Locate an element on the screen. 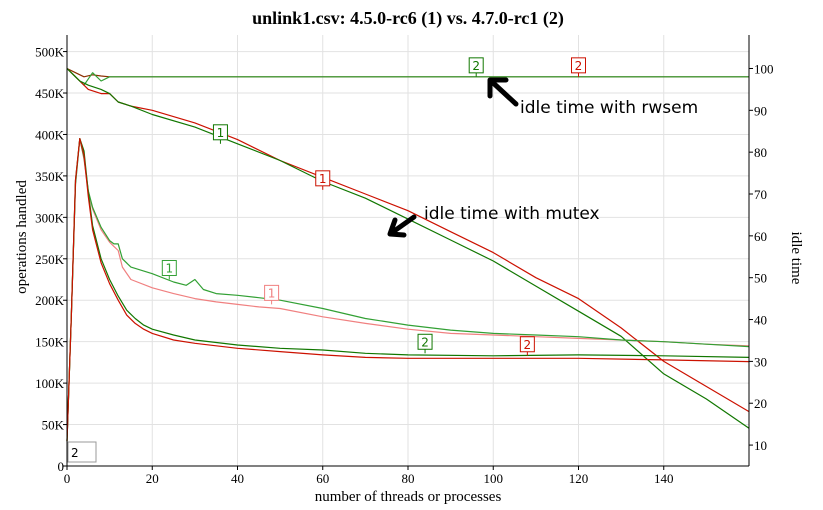  series-label-1: 2 is located at coordinates (578, 67).